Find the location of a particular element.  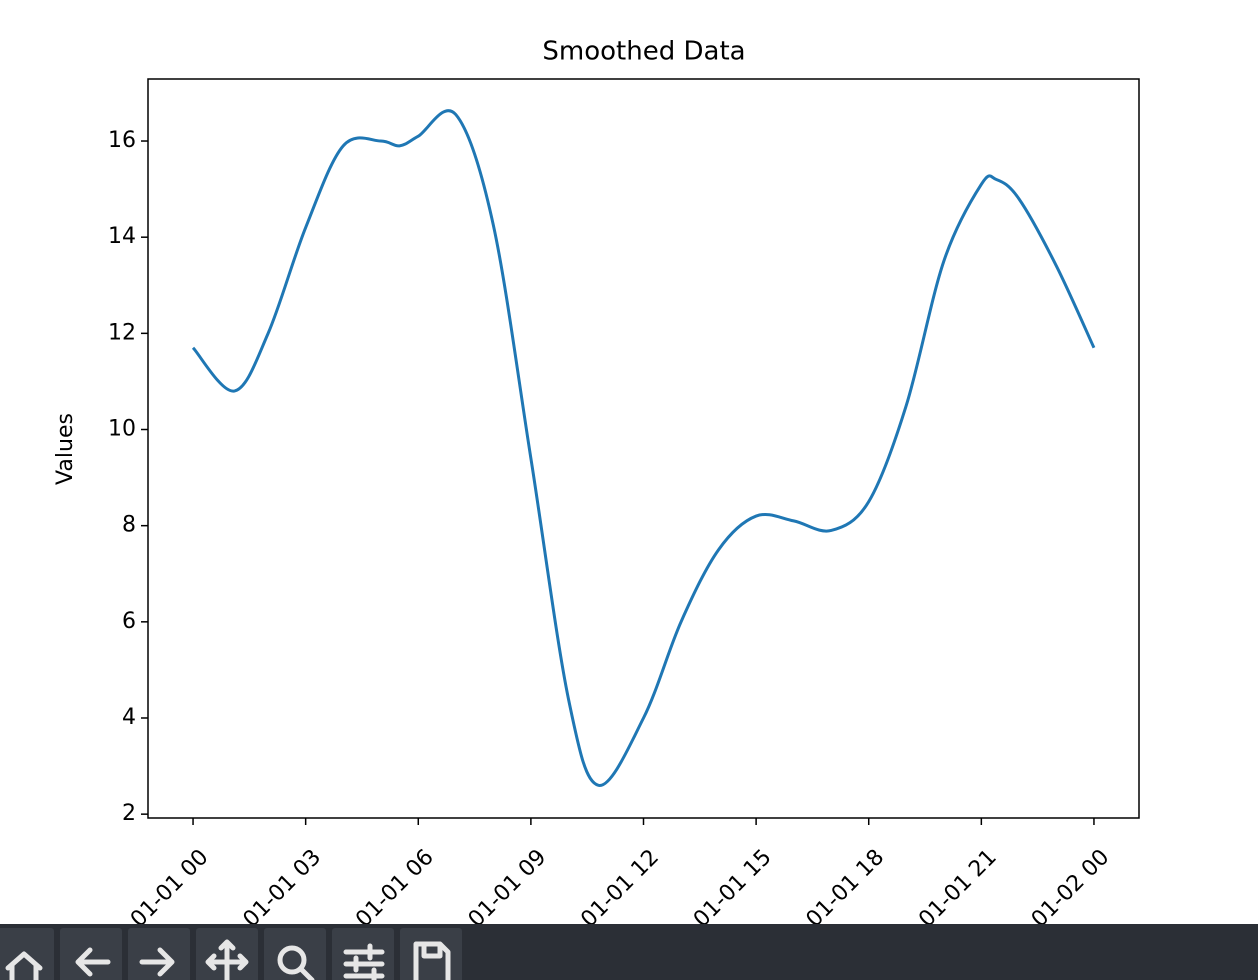

back-icon is located at coordinates (93, 962).